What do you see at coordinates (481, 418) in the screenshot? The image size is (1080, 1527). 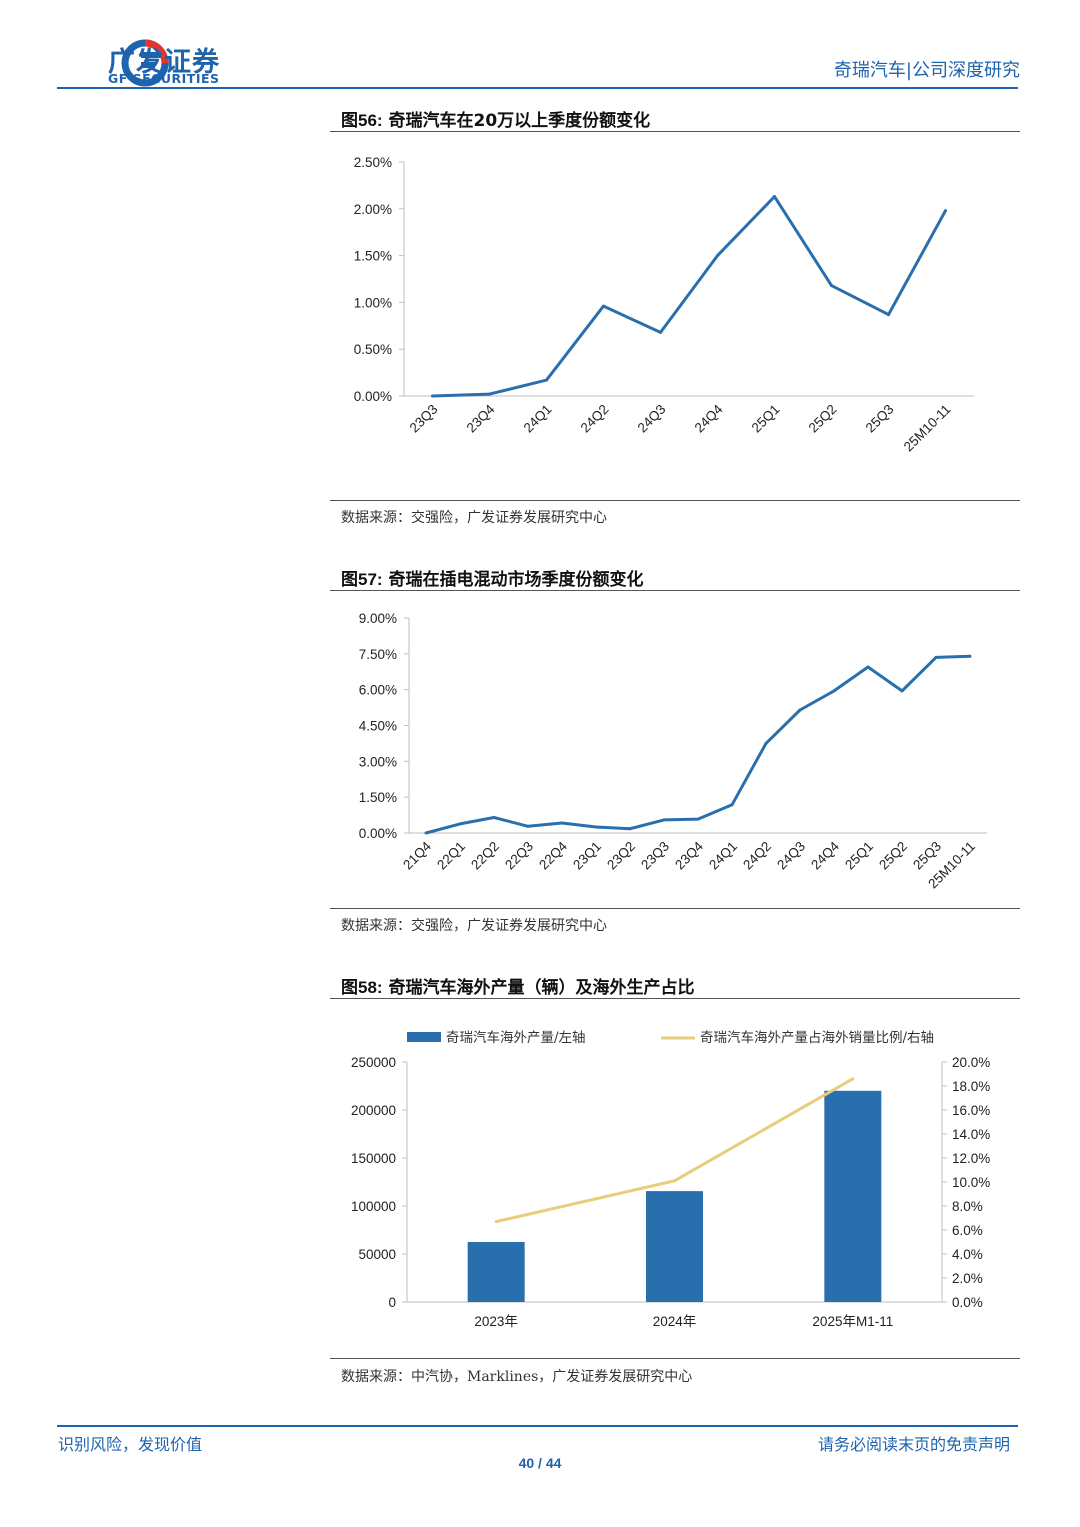 I see `chart56-x-tick-label: 23Q4` at bounding box center [481, 418].